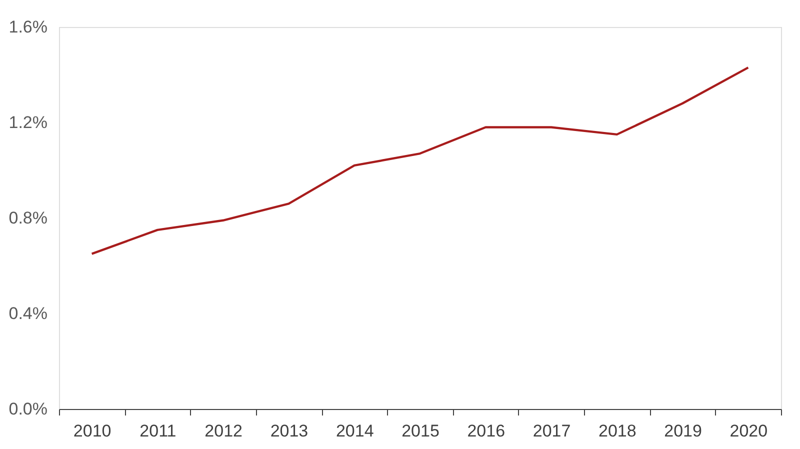 This screenshot has width=800, height=449. I want to click on y-tick-label: 1.6%, so click(28, 27).